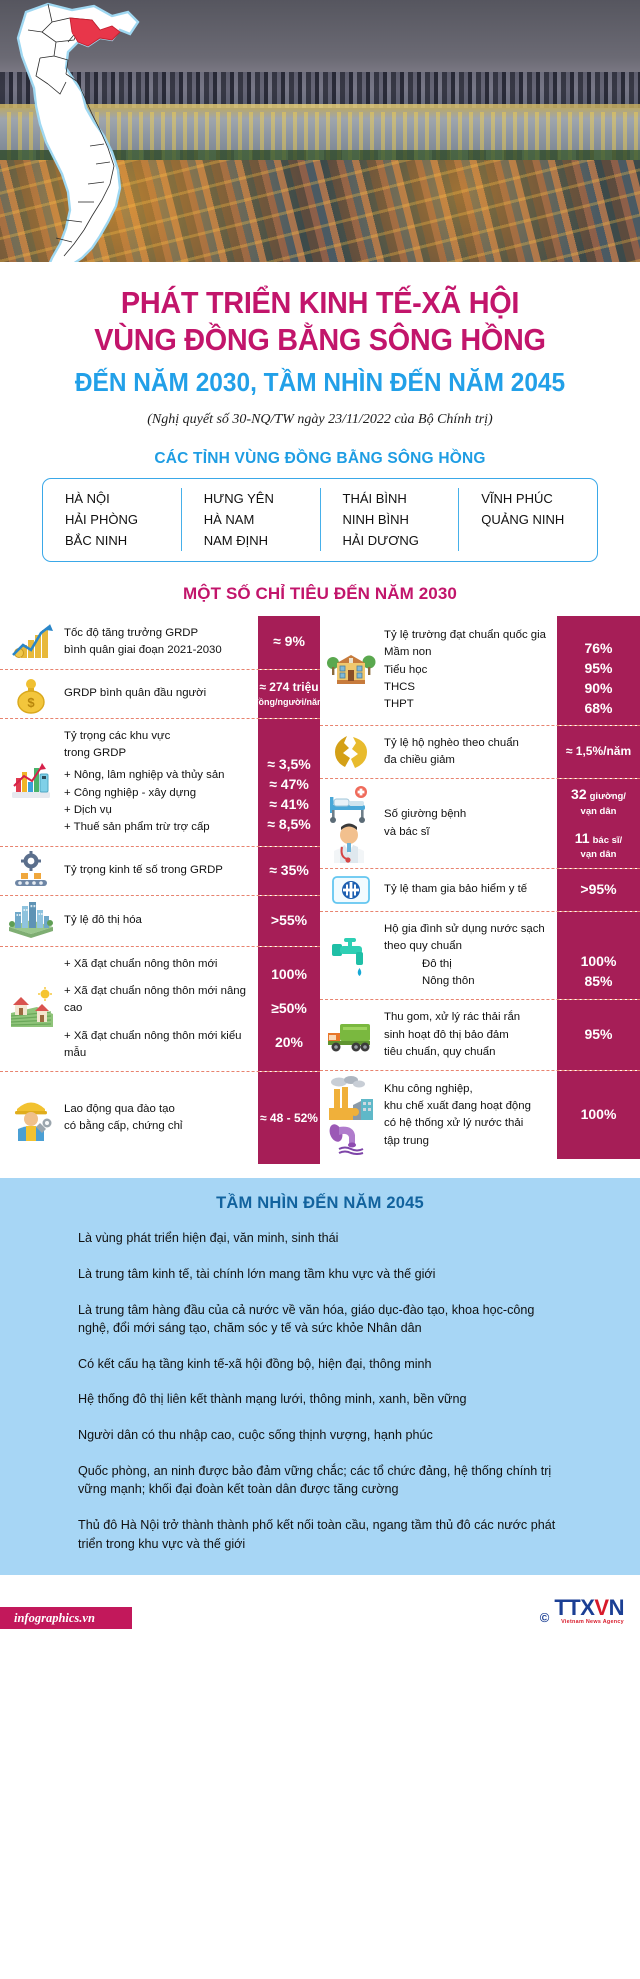 This screenshot has width=640, height=1979. I want to click on worker-icon, so click(31, 1118).